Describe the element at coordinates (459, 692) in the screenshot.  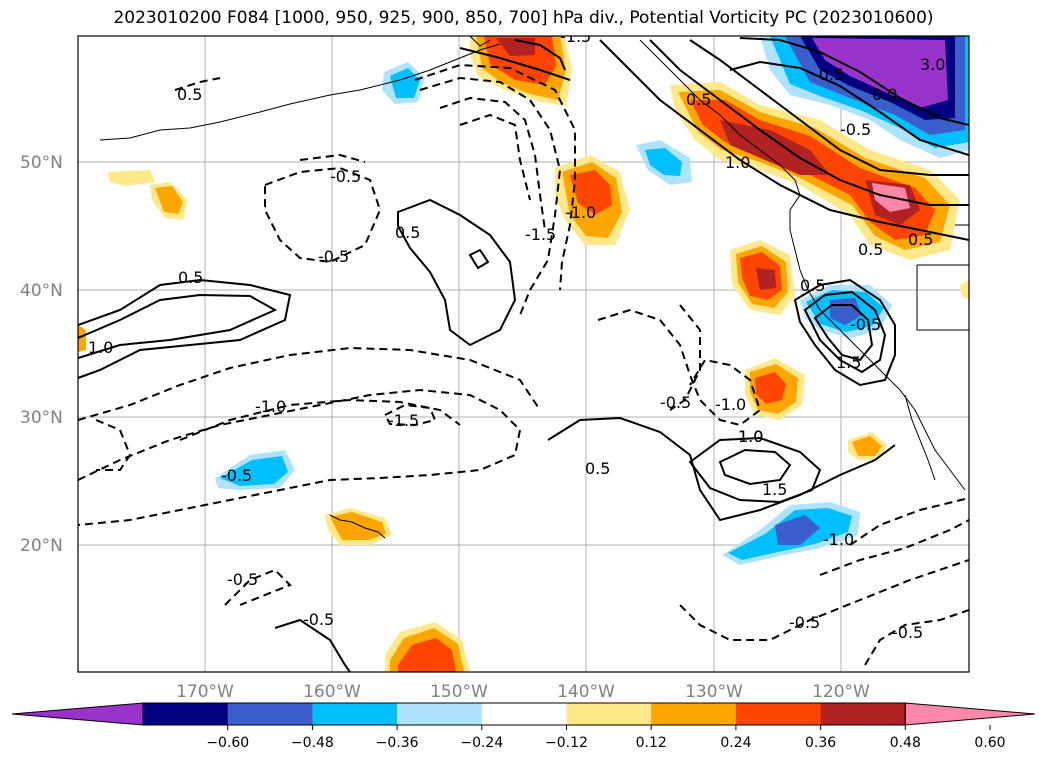
I see `lon-label: 150°W` at that location.